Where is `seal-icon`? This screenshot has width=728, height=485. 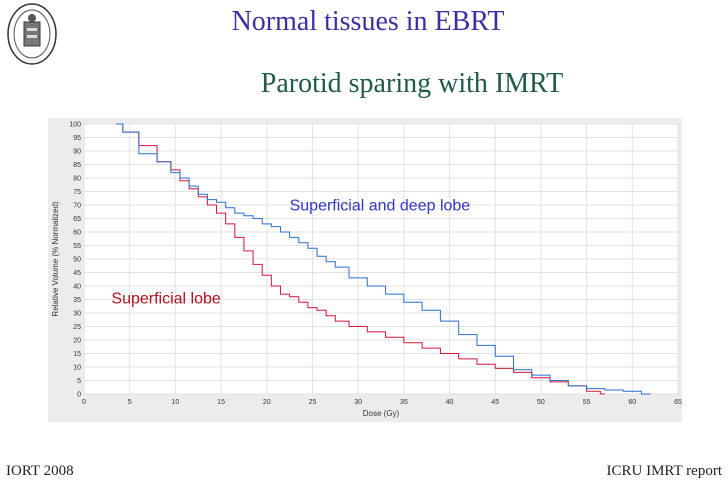 seal-icon is located at coordinates (32, 34).